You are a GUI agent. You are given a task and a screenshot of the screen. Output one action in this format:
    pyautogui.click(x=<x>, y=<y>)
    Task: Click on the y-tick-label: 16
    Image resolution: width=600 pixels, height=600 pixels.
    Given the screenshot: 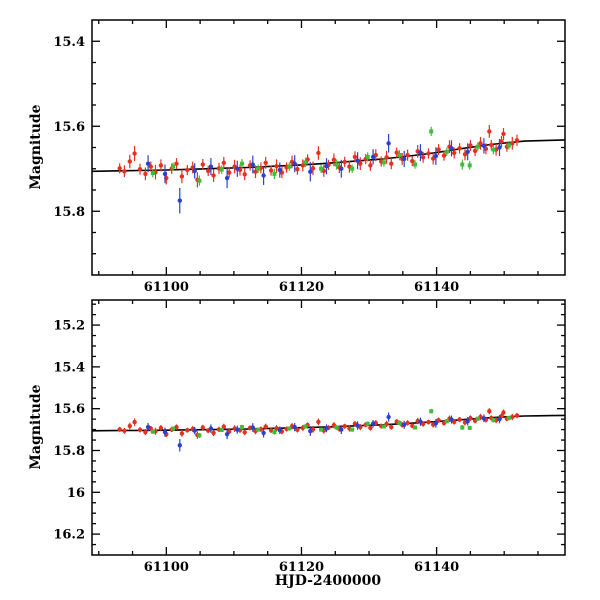 What is the action you would take?
    pyautogui.click(x=76, y=493)
    